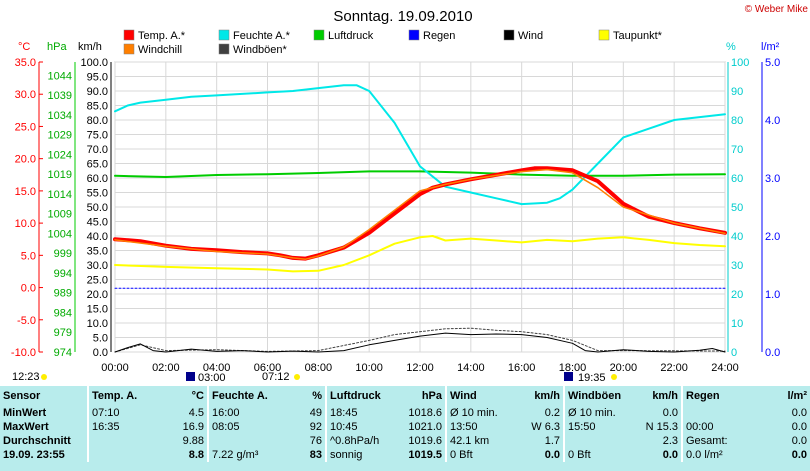 This screenshot has width=810, height=471. What do you see at coordinates (25, 95) in the screenshot?
I see `temp-tick-label: 30.0` at bounding box center [25, 95].